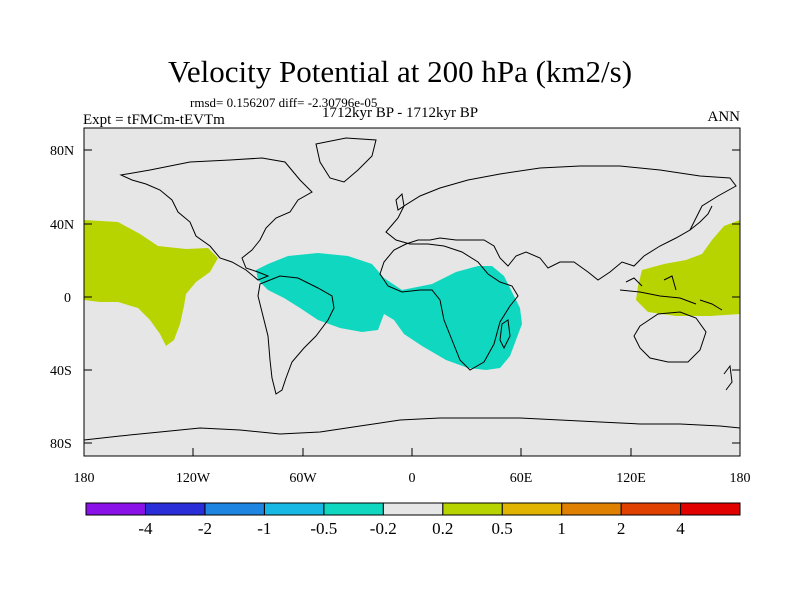 Image resolution: width=800 pixels, height=600 pixels. I want to click on lon-tick-label: 60W, so click(303, 478).